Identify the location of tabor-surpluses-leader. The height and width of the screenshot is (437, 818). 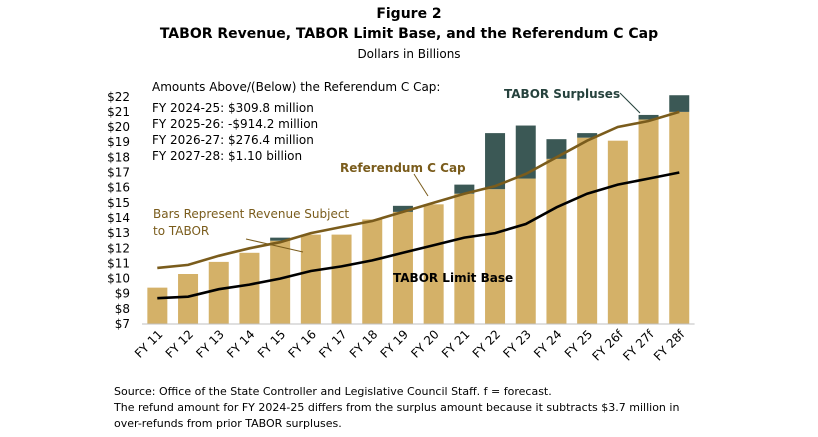
(630, 103).